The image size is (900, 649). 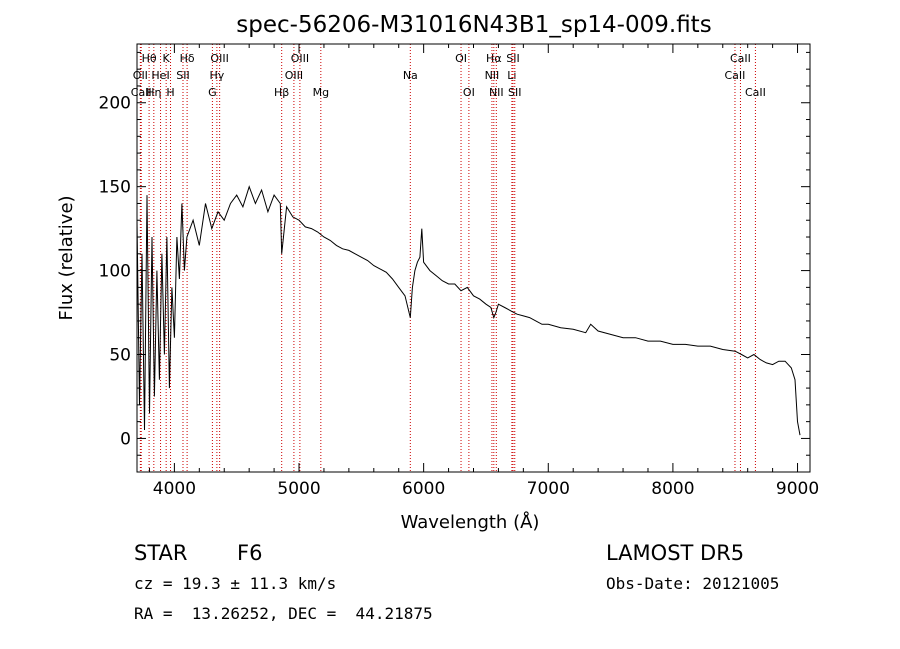 I want to click on y-tick-label: 200, so click(x=115, y=104).